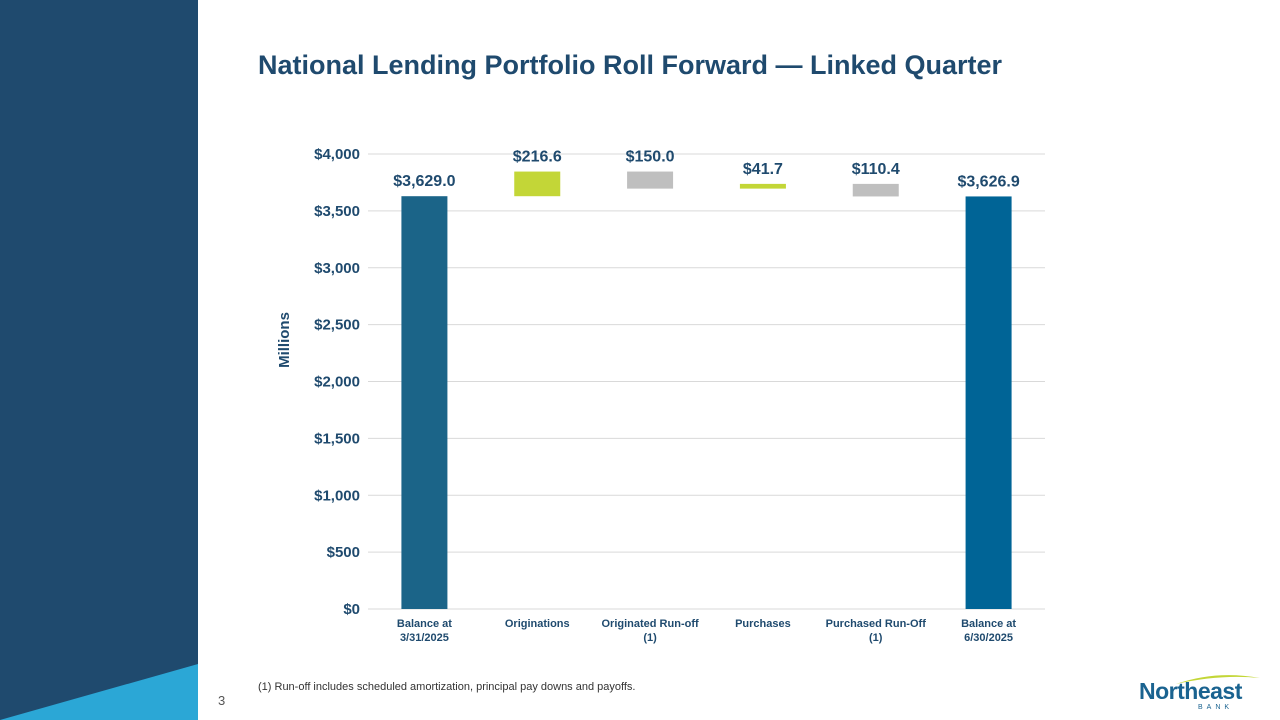  Describe the element at coordinates (988, 638) in the screenshot. I see `x-category-label: 6/30/2025` at that location.